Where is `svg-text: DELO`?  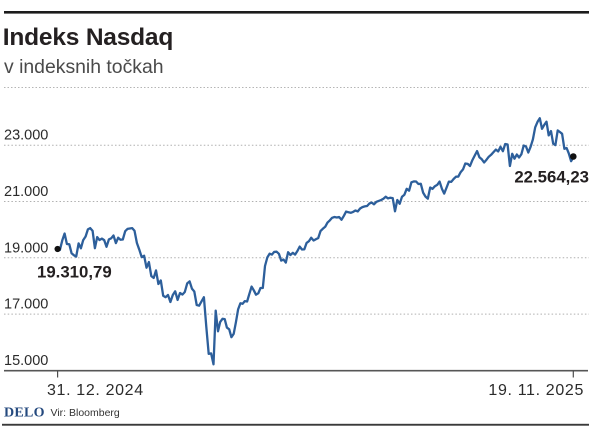
svg-text: DELO is located at coordinates (24, 413).